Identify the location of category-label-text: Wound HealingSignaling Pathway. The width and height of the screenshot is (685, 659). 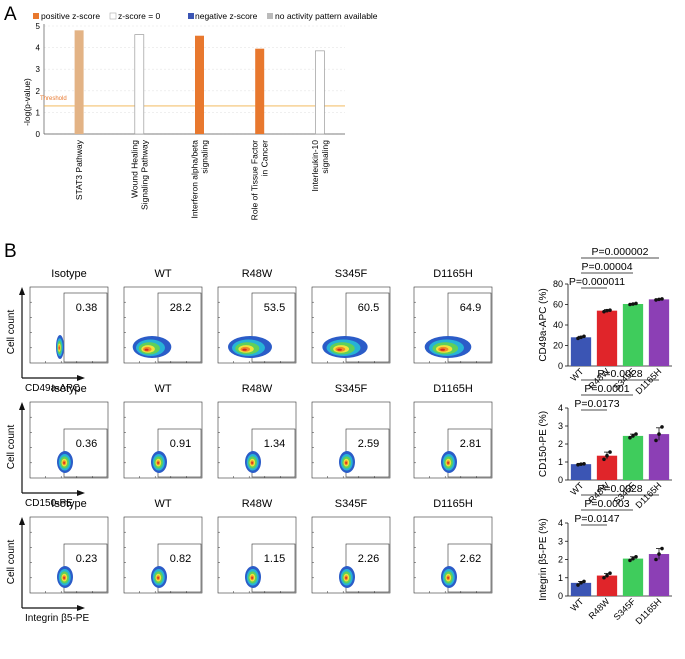
(139, 174).